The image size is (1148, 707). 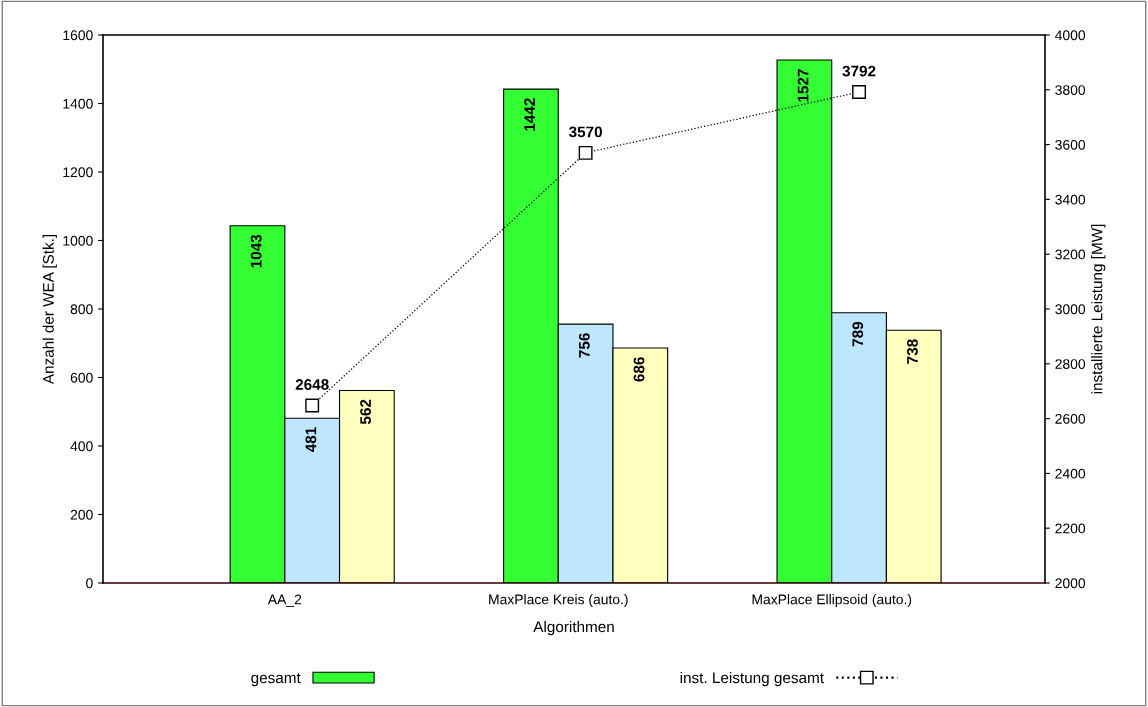 I want to click on data-label: 3792, so click(x=859, y=71).